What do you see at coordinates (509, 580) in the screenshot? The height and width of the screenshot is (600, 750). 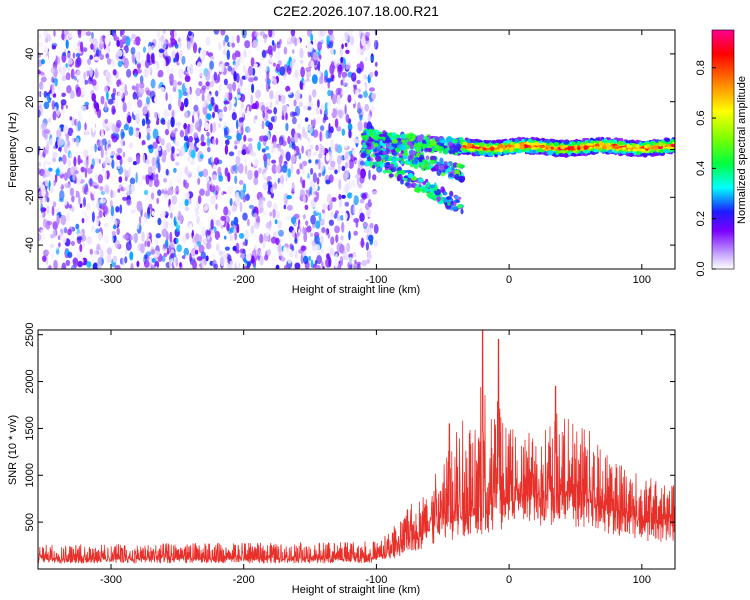 I see `x-tick-label: 0` at bounding box center [509, 580].